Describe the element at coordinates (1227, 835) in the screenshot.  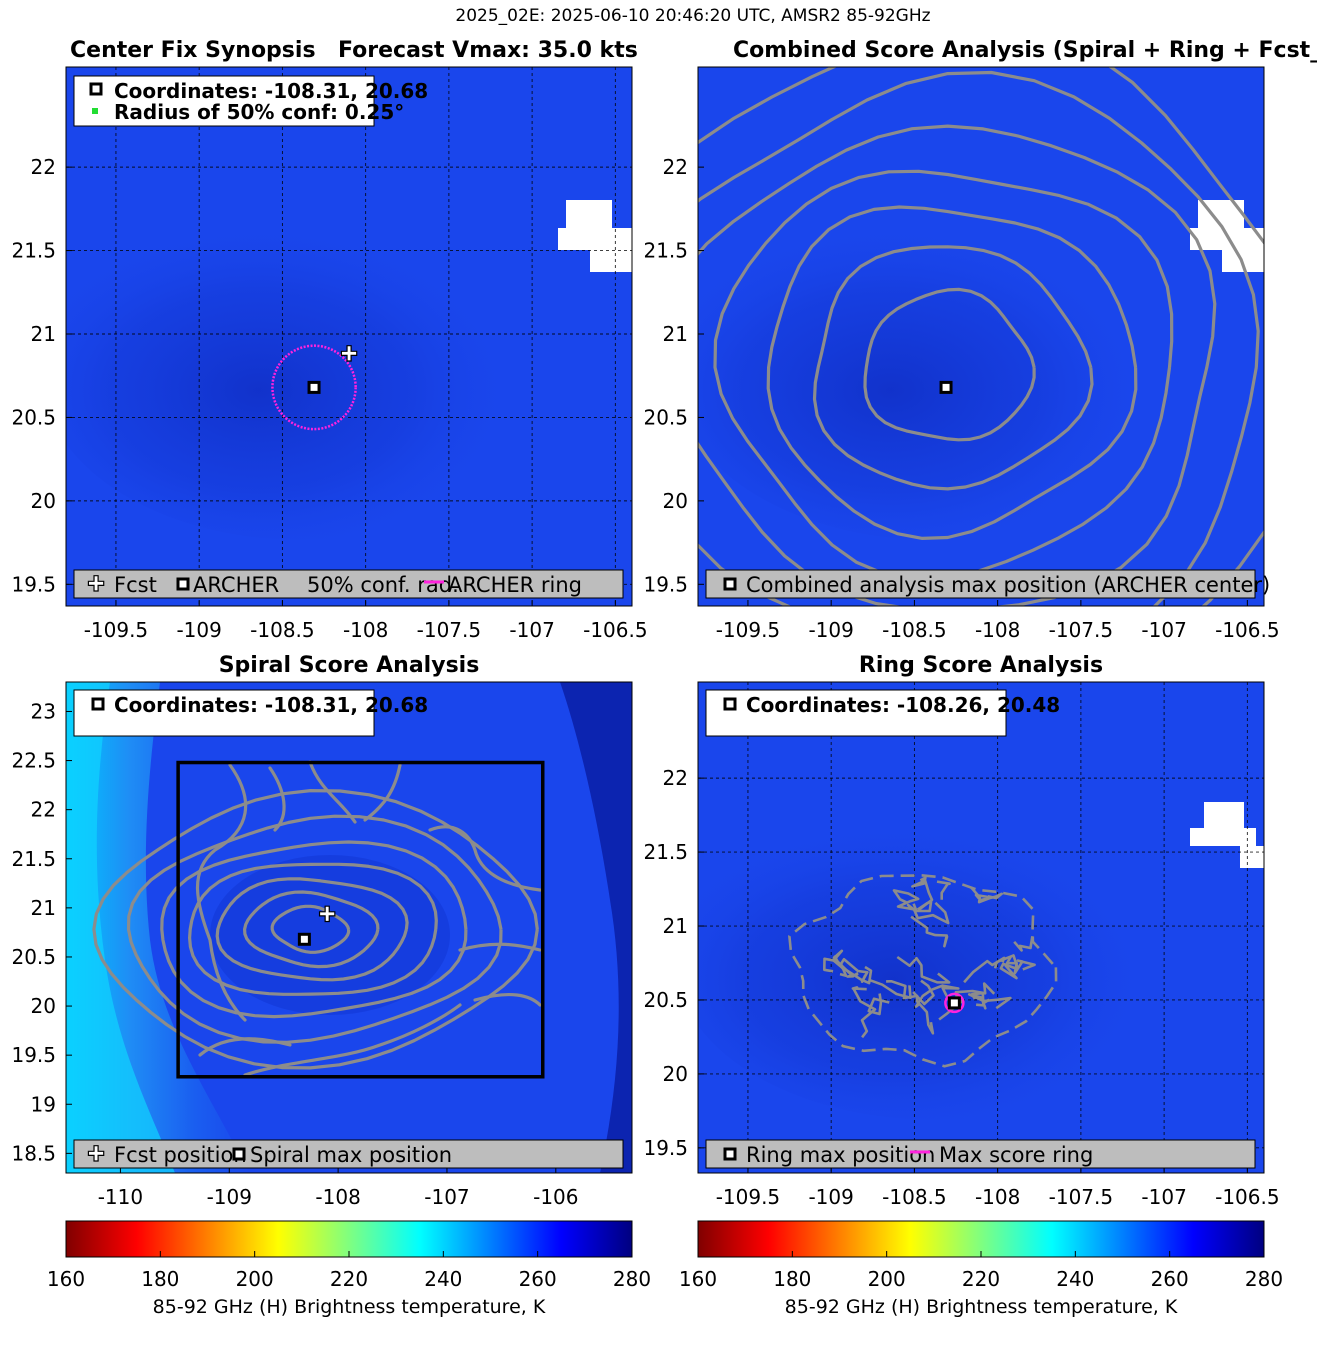
I see `ring-missing-data` at that location.